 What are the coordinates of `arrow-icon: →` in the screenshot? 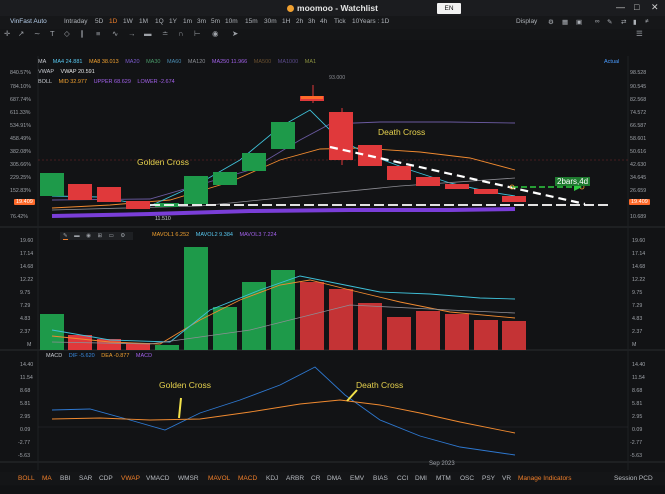 It's located at (132, 33).